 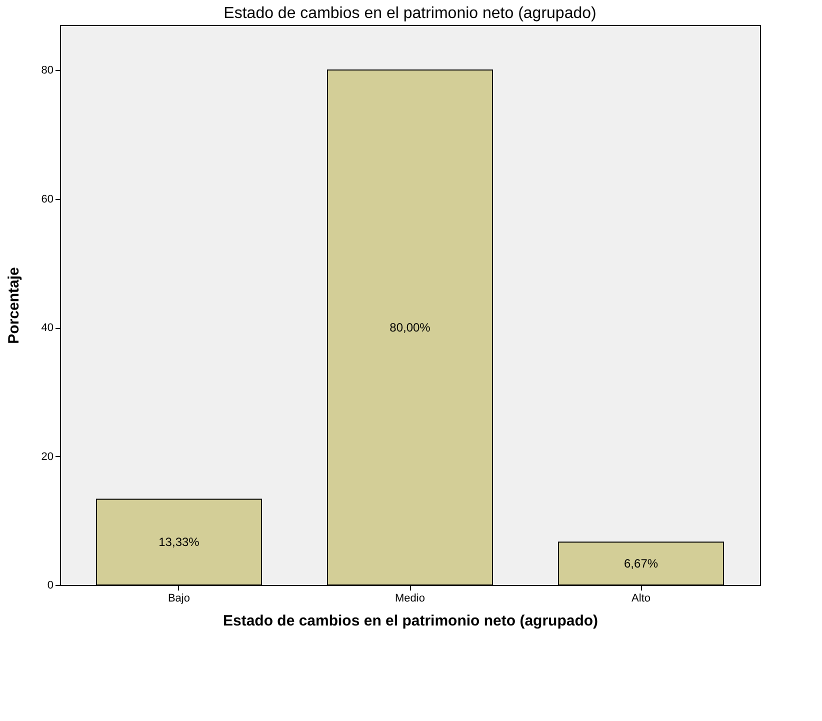 I want to click on chart-title: Estado de cambios en el patrimonio neto (agrupado), so click(x=410, y=13).